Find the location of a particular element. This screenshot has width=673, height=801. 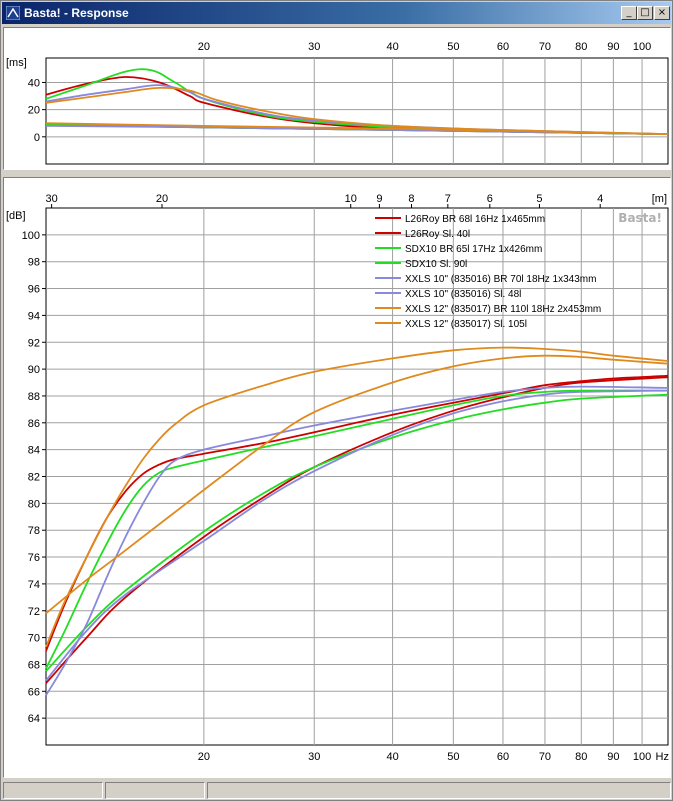

legend-entry: XXLS 10" (835016) Sl. 48l is located at coordinates (463, 294).